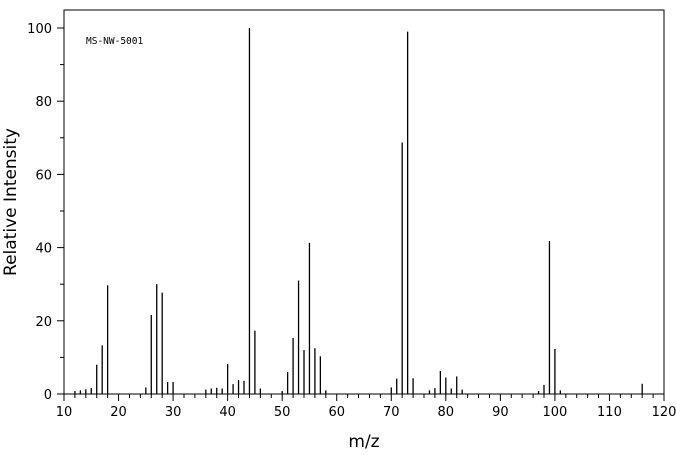  I want to click on y-tick-label: 20, so click(43, 322).